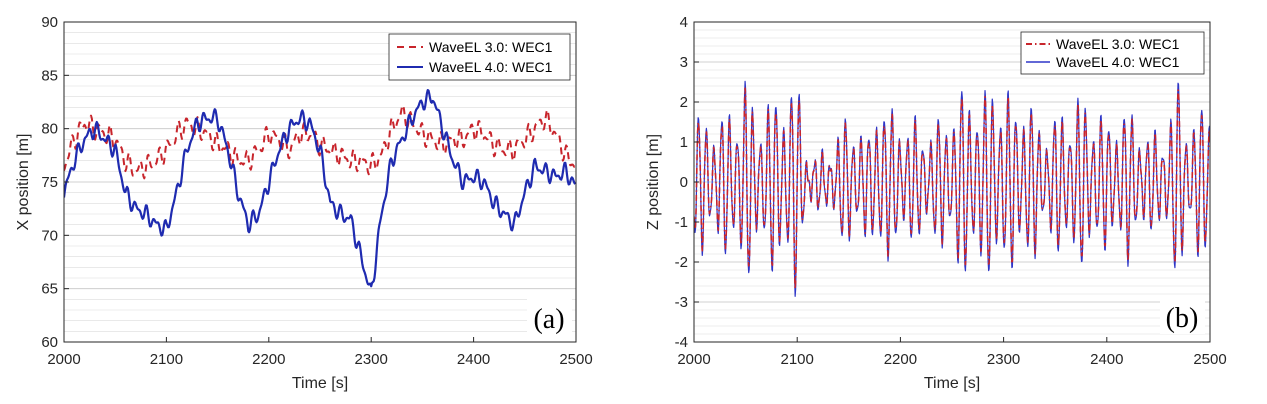  Describe the element at coordinates (684, 62) in the screenshot. I see `y-tick-label: 3` at that location.